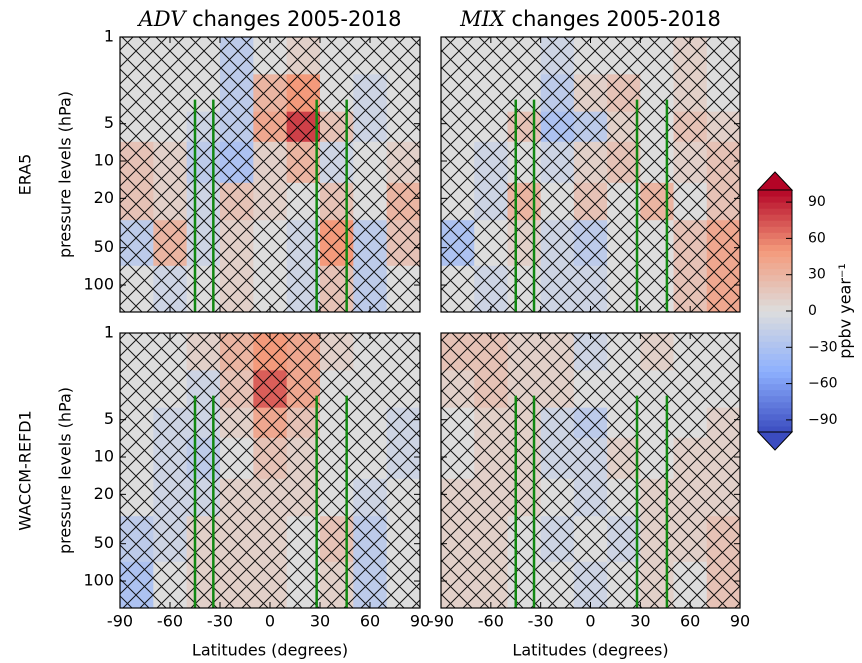 The image size is (862, 663). Describe the element at coordinates (823, 347) in the screenshot. I see `colorbar-tick-label: −30` at that location.